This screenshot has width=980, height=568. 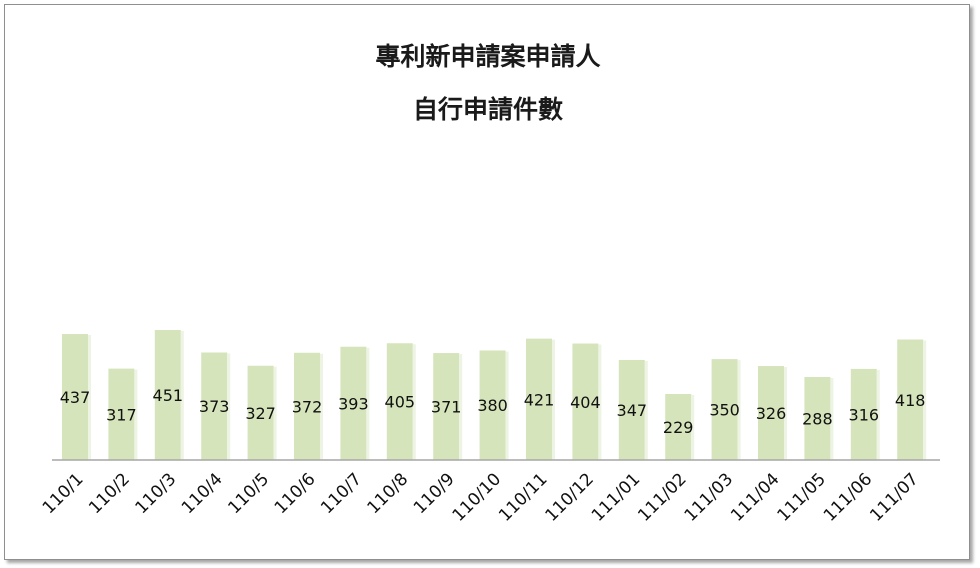 What do you see at coordinates (801, 497) in the screenshot?
I see `x-tick-label-111/05: 111/05` at bounding box center [801, 497].